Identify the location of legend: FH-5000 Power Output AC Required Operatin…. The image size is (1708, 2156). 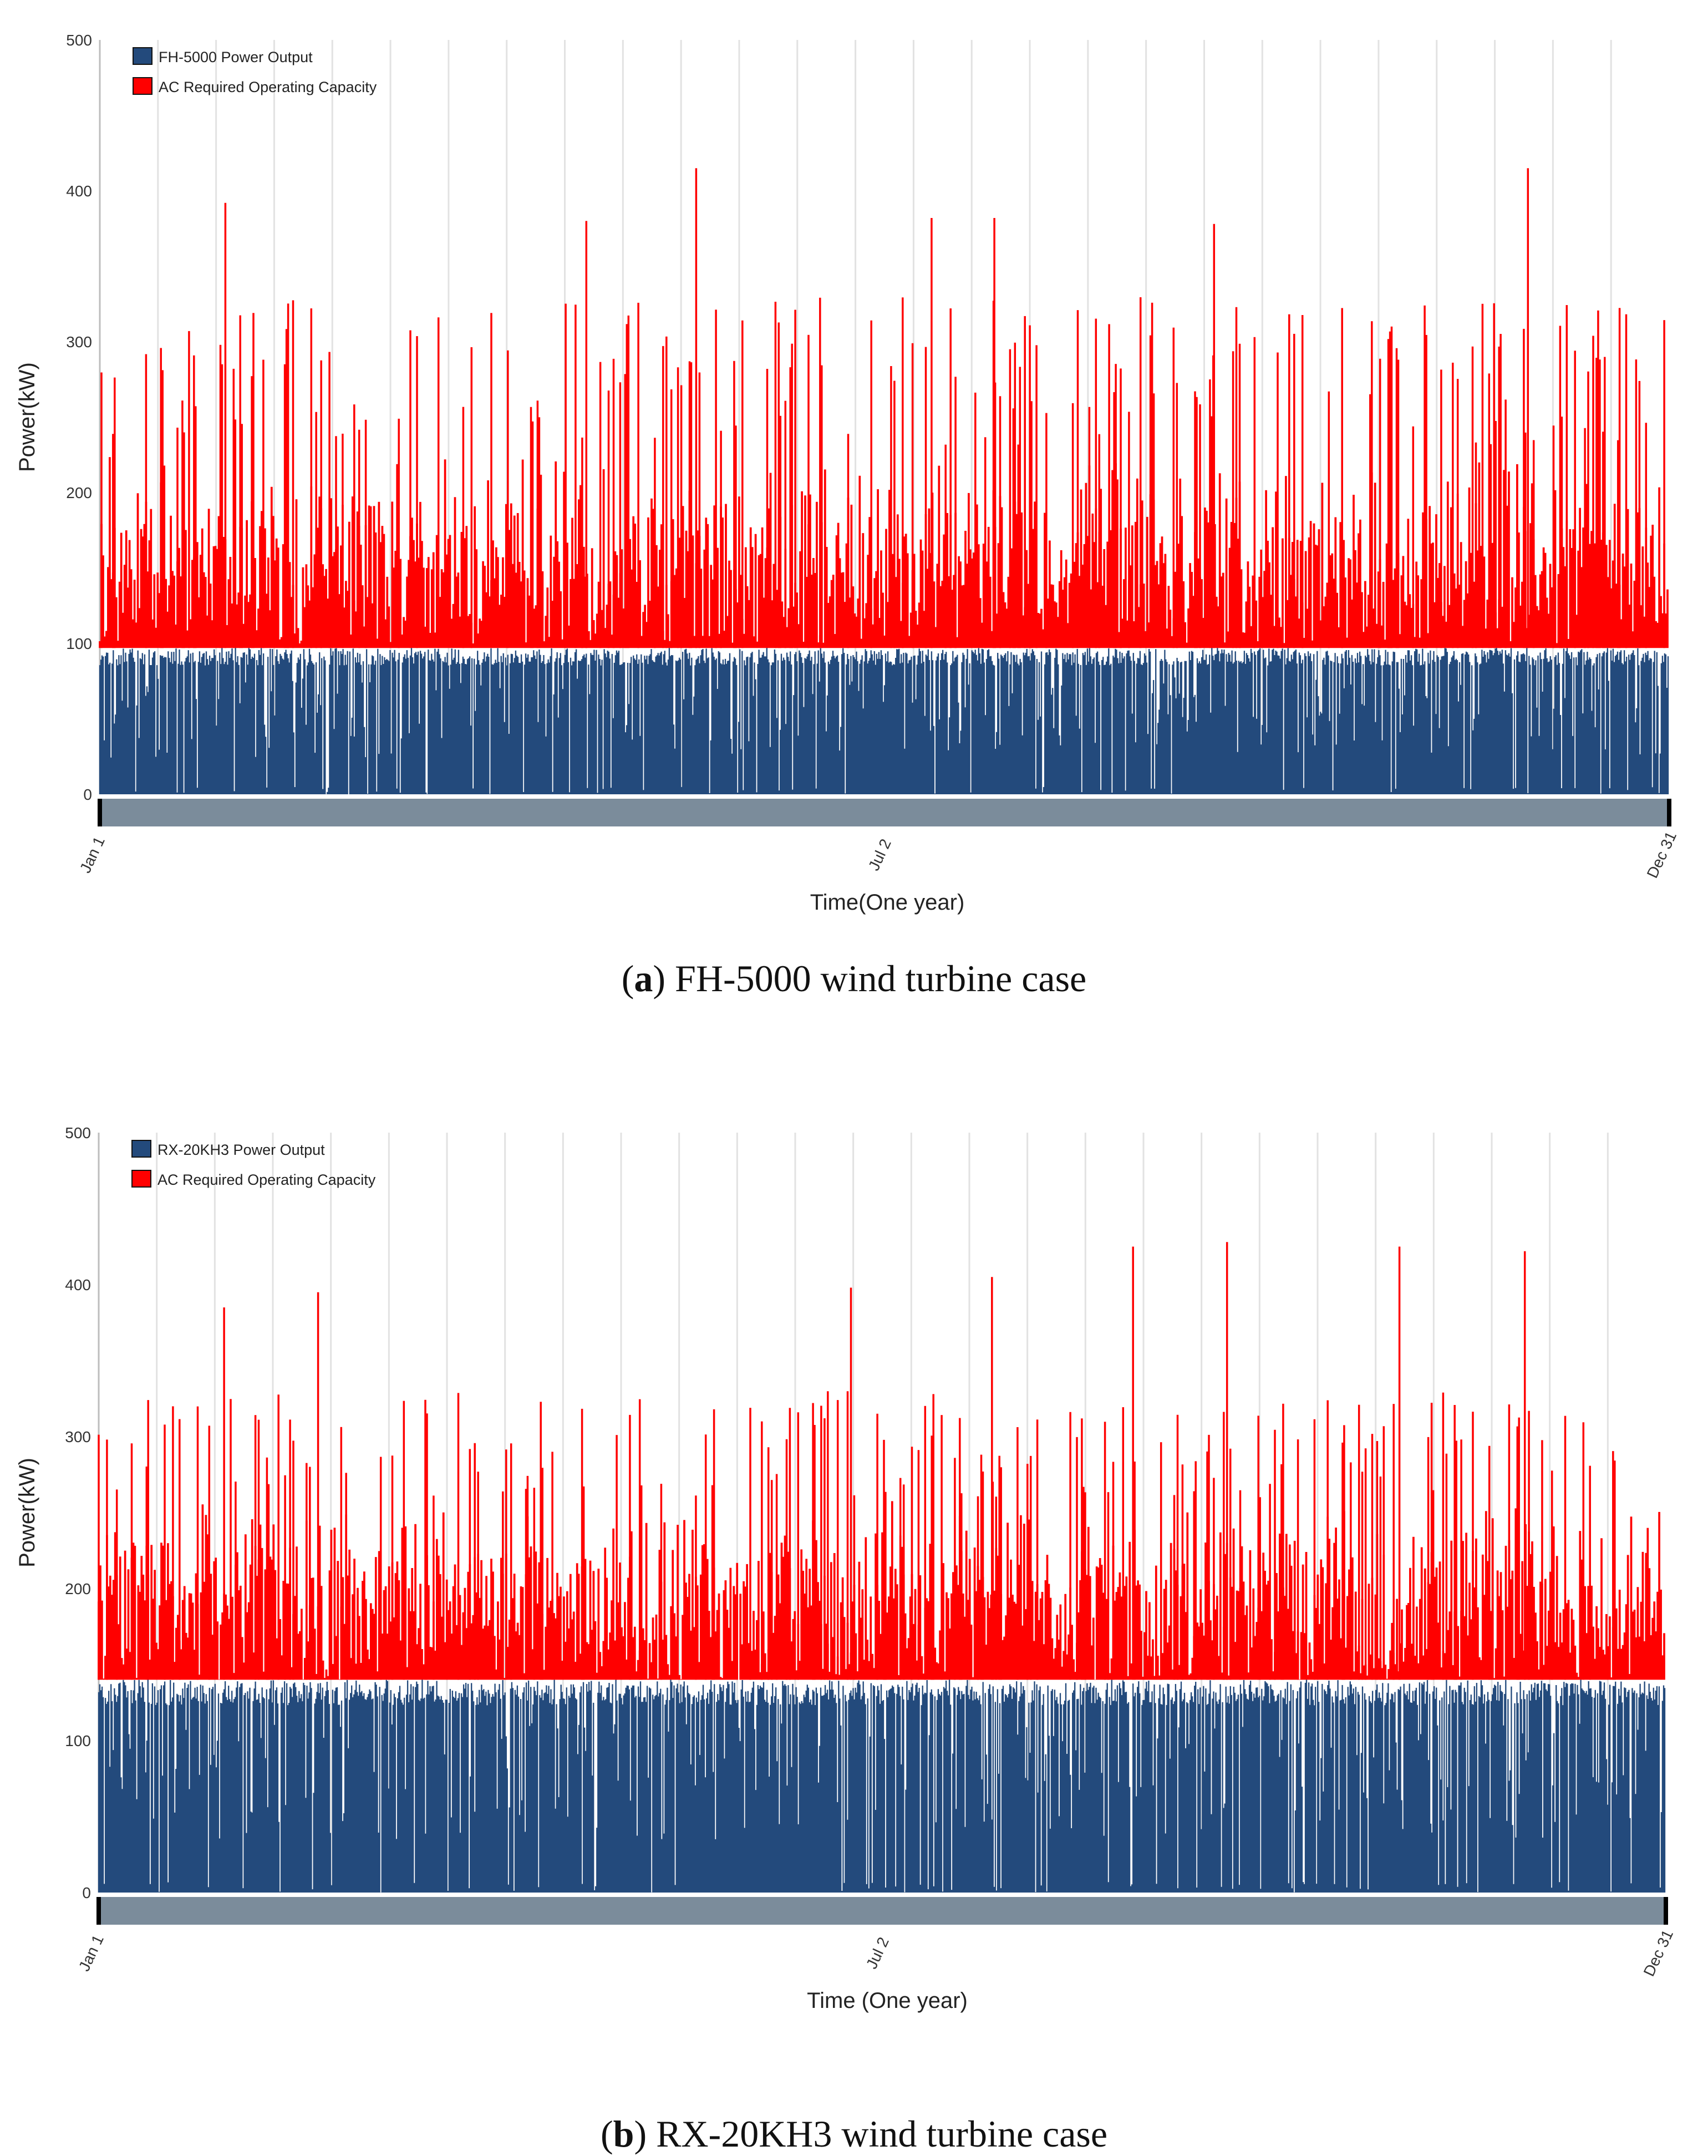
(255, 71).